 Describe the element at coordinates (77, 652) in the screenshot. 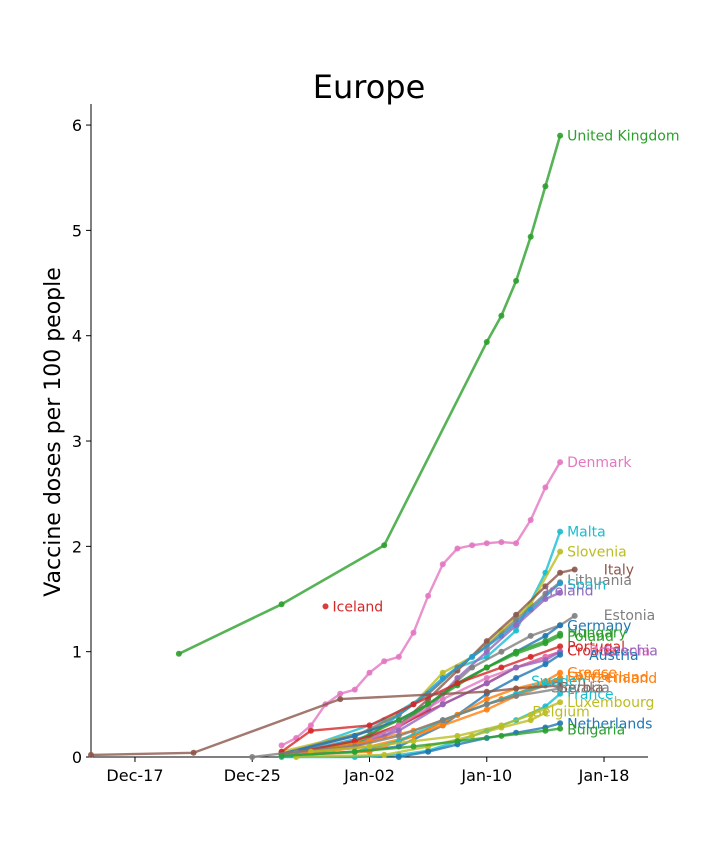

I see `y-tick-label: 1` at that location.